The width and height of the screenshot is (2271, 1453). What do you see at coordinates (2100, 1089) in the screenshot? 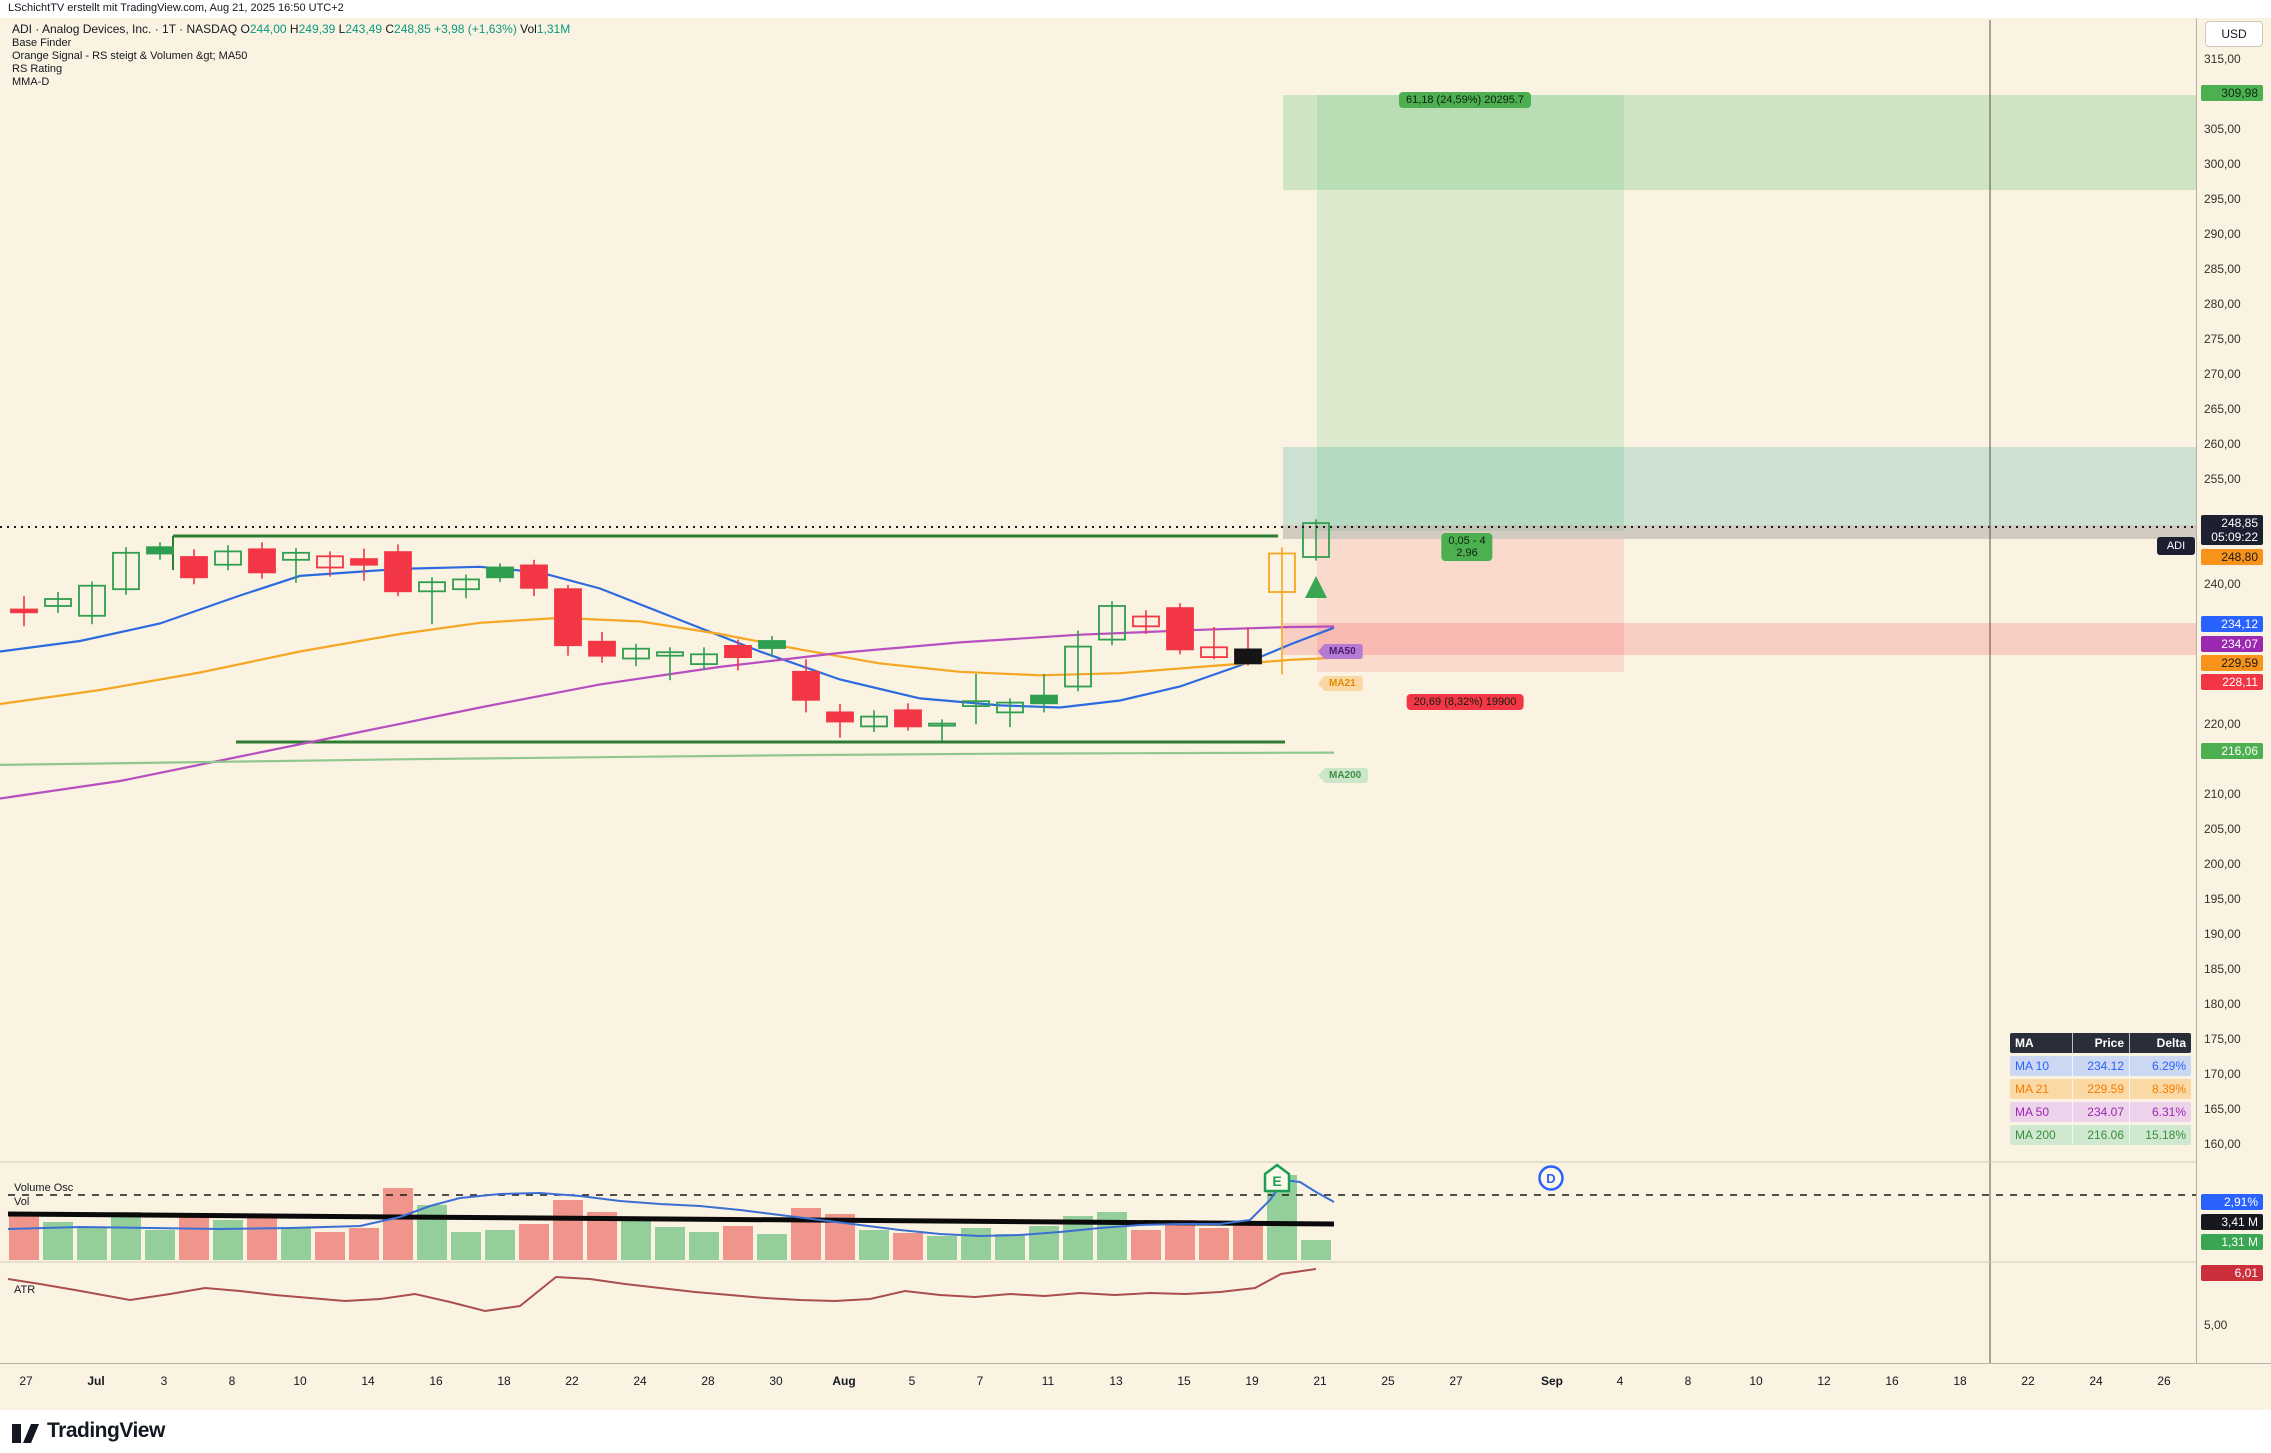
I see `ma-table-row: MA 21 229.59 8.39%` at bounding box center [2100, 1089].